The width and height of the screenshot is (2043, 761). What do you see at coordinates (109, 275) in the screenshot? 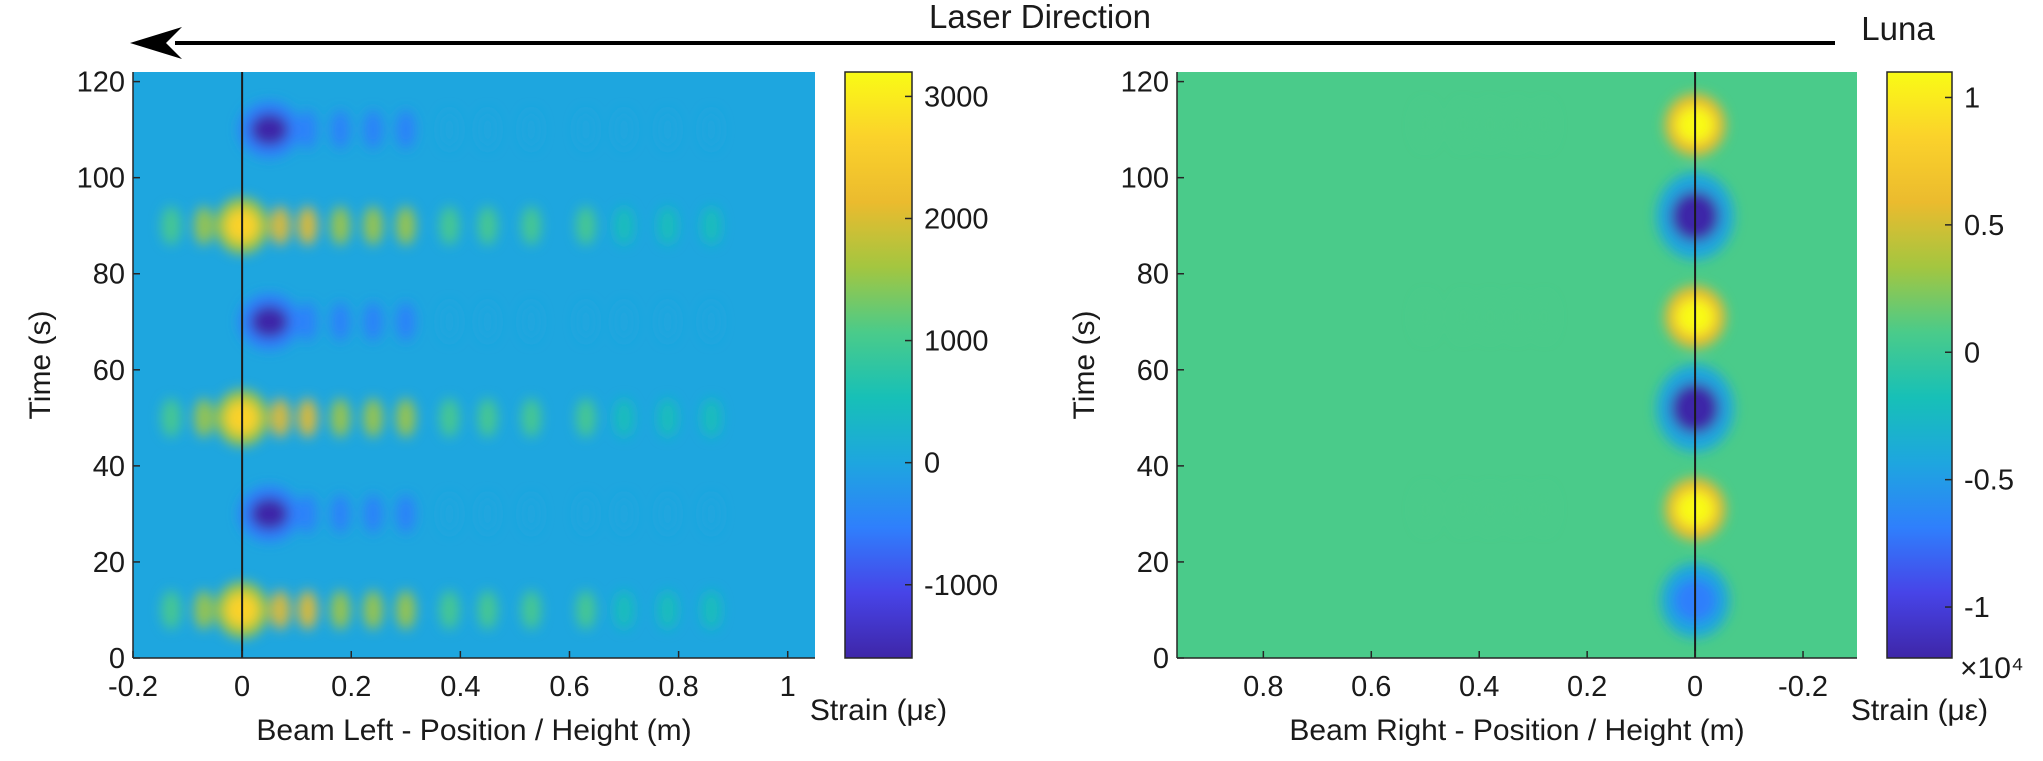
I see `y-tick-label: 80` at bounding box center [109, 275].